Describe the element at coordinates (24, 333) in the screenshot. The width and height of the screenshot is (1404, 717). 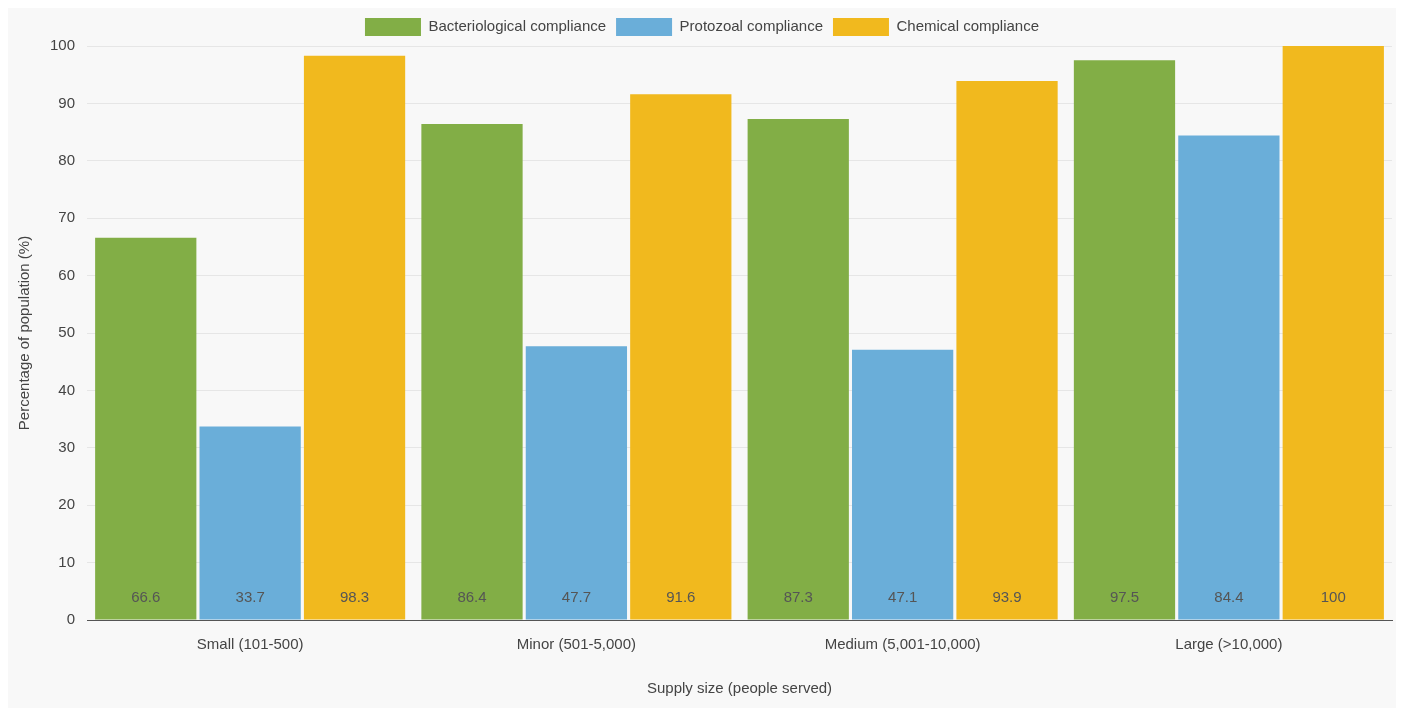
I see `y-axis-title: Percentage of population (%)` at that location.